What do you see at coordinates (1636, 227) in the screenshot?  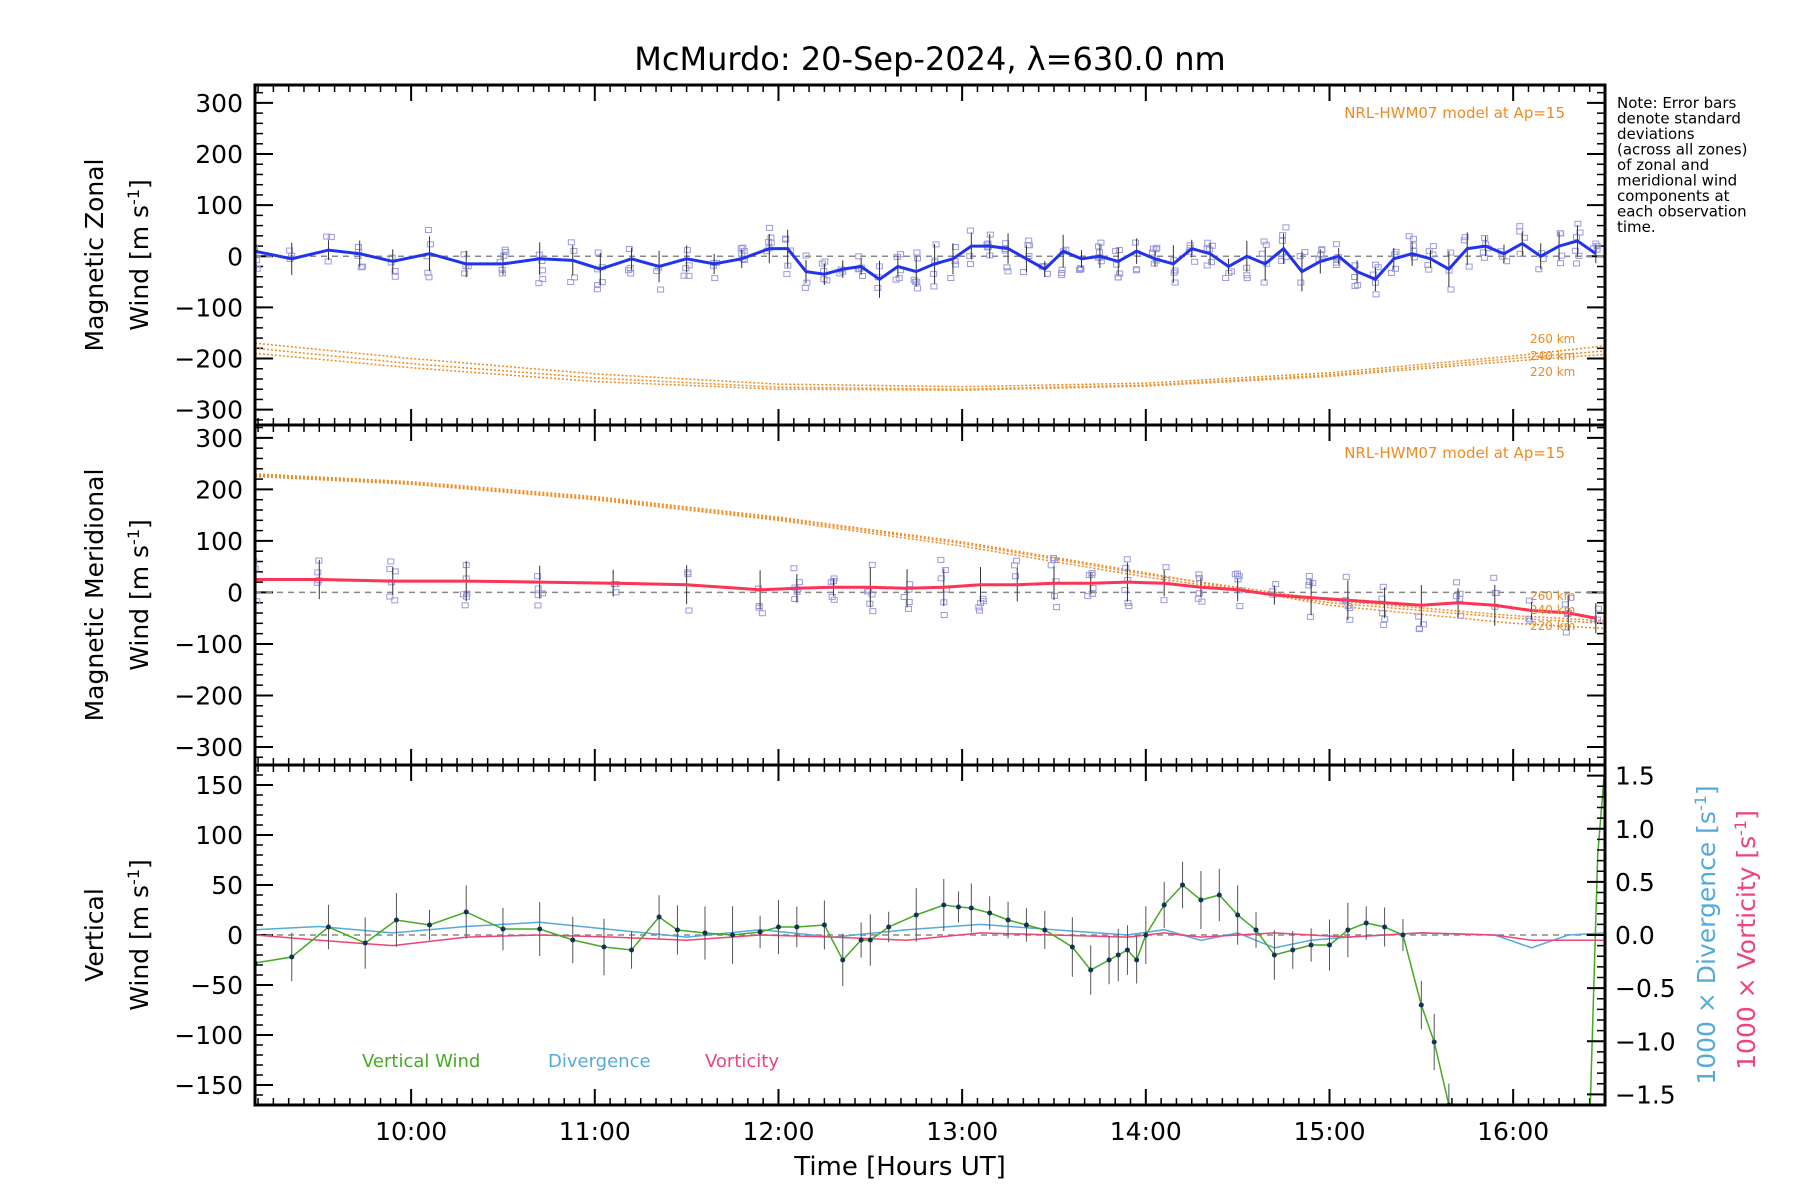 I see `note-line: time.` at bounding box center [1636, 227].